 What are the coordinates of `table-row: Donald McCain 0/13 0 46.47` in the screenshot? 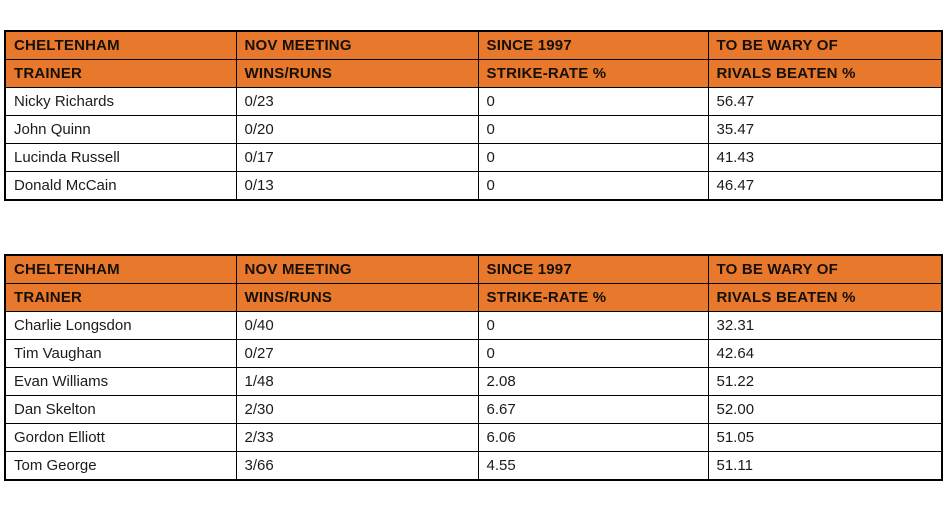 It's located at (473, 186).